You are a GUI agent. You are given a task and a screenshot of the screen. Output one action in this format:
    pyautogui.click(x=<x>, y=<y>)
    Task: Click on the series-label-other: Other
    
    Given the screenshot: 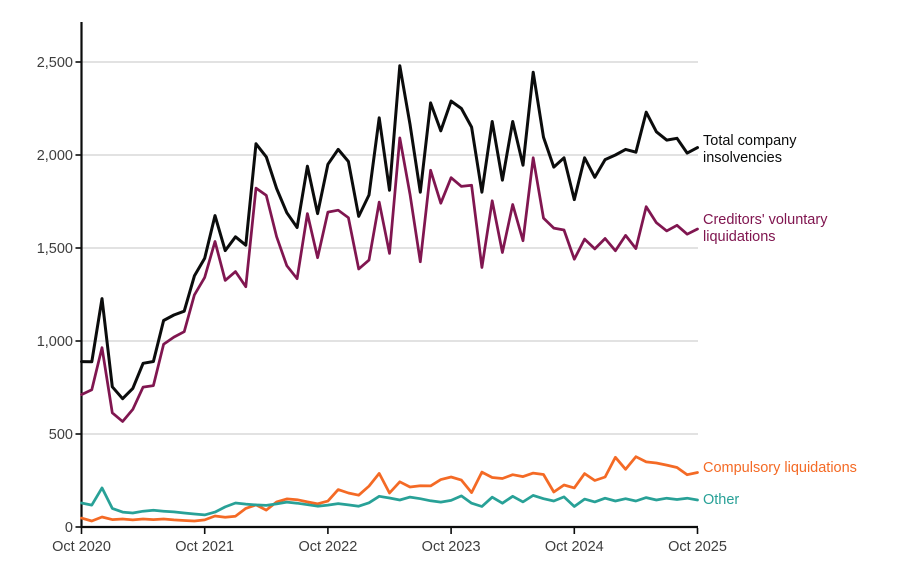 What is the action you would take?
    pyautogui.click(x=721, y=500)
    